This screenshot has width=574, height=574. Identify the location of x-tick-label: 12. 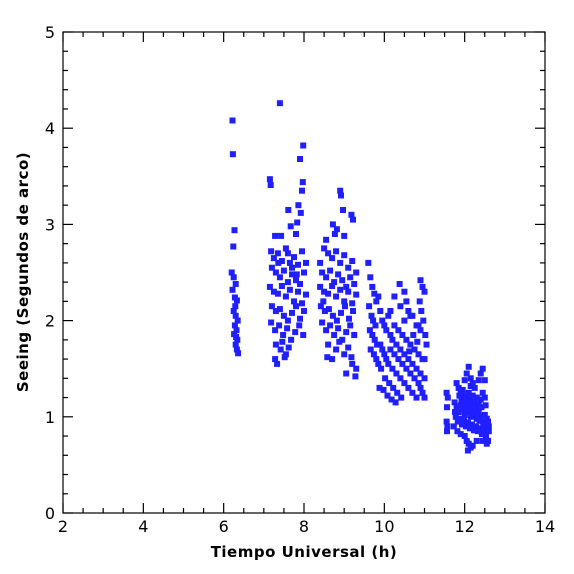
(464, 526).